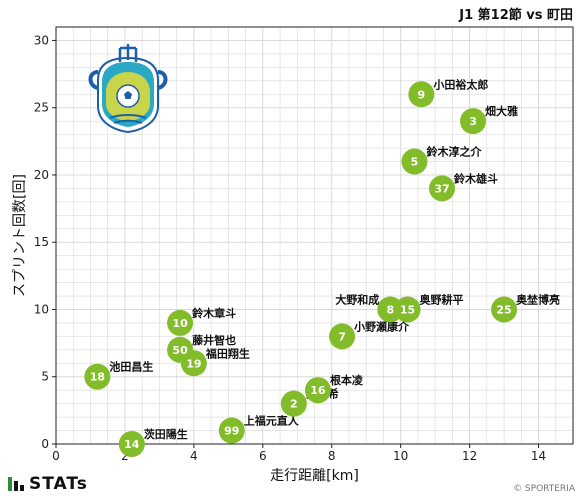  I want to click on point-name-label: 奥野耕平, so click(441, 299).